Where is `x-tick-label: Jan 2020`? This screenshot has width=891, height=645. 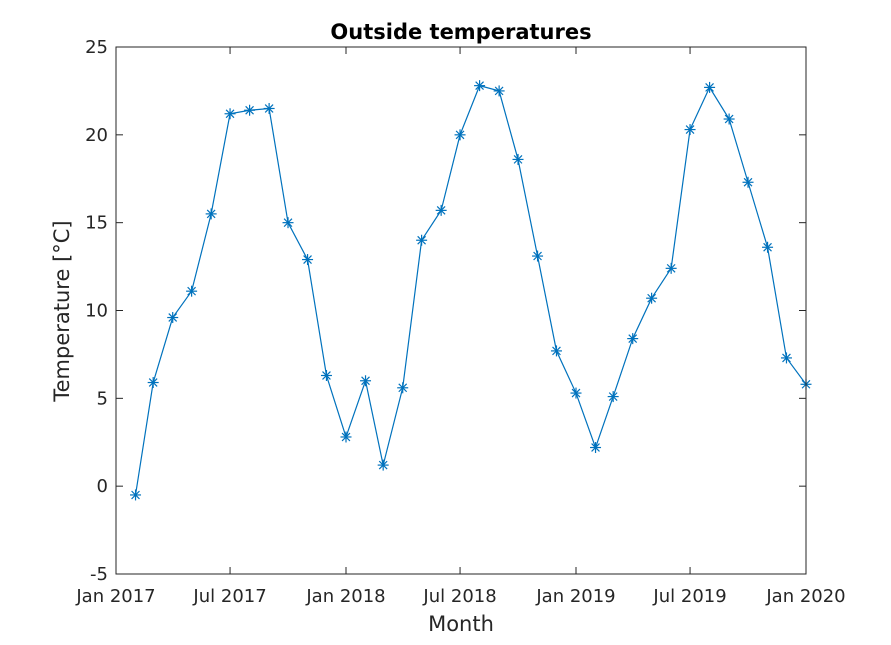
x-tick-label: Jan 2020 is located at coordinates (805, 596).